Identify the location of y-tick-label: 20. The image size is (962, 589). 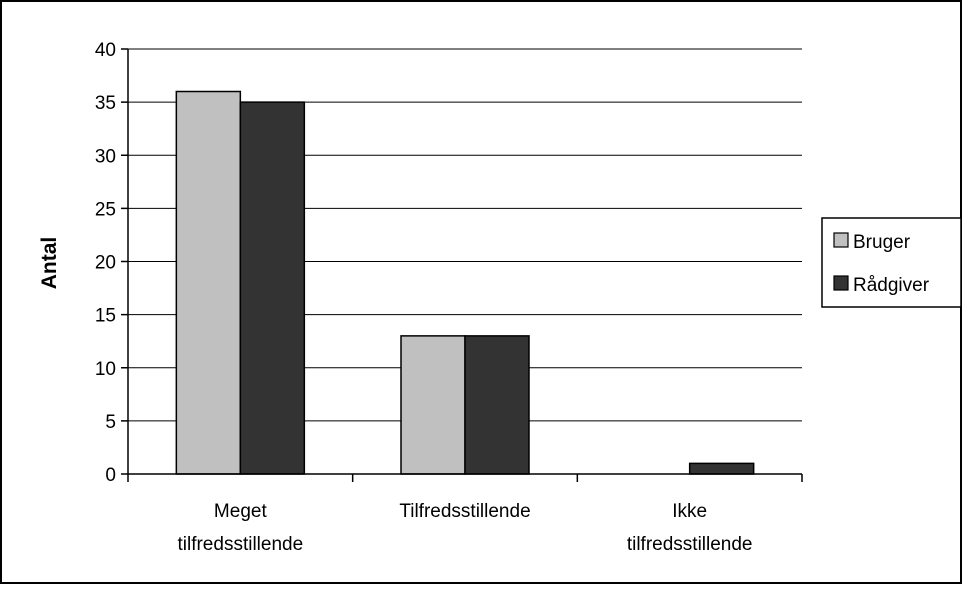
(105, 263).